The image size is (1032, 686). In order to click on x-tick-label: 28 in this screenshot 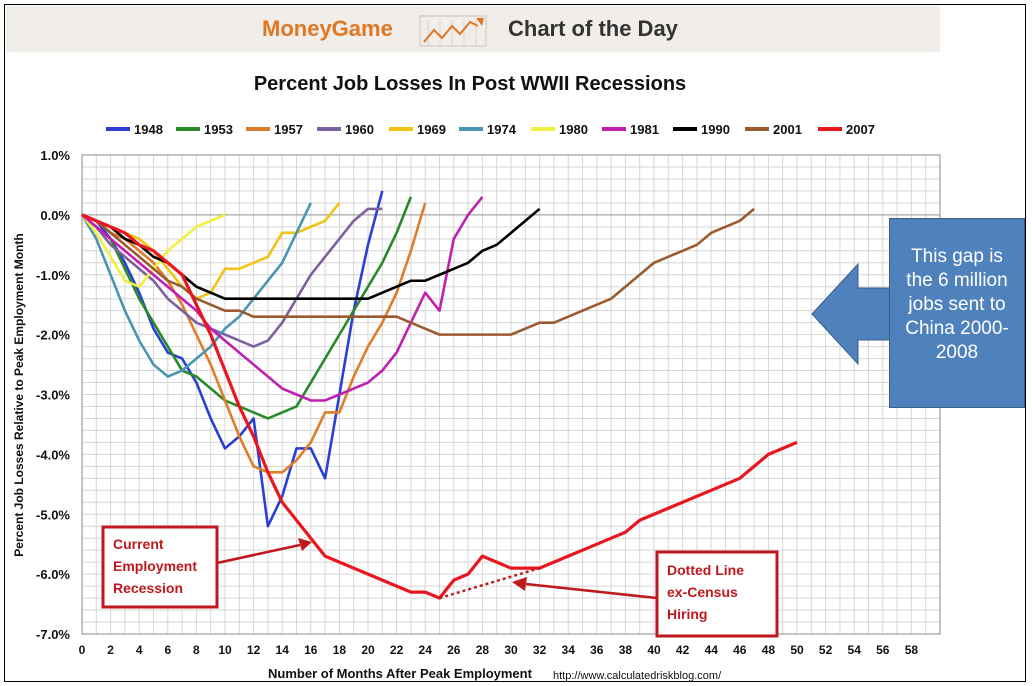, I will do `click(483, 650)`.